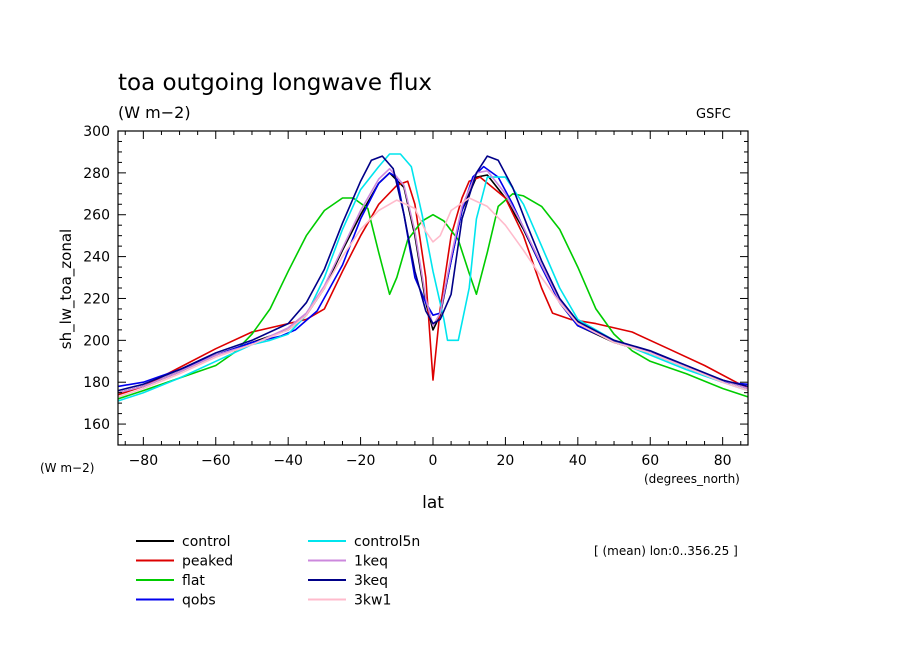 The image size is (904, 654). Describe the element at coordinates (371, 581) in the screenshot. I see `legend-label-3keq: 3keq` at that location.